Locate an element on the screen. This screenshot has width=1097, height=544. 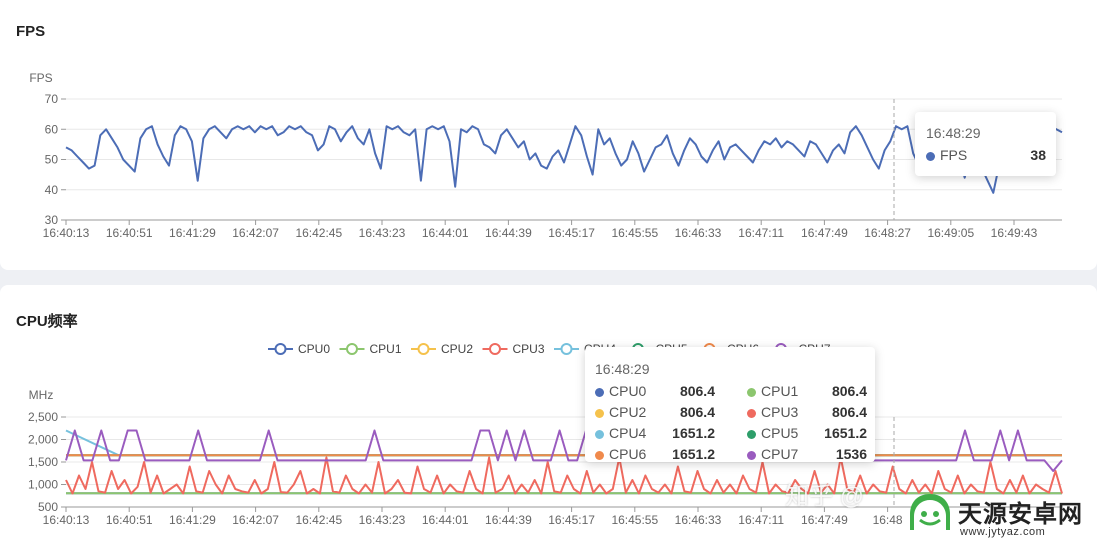
cpu-x-tick-label: 16:48 is located at coordinates (888, 520).